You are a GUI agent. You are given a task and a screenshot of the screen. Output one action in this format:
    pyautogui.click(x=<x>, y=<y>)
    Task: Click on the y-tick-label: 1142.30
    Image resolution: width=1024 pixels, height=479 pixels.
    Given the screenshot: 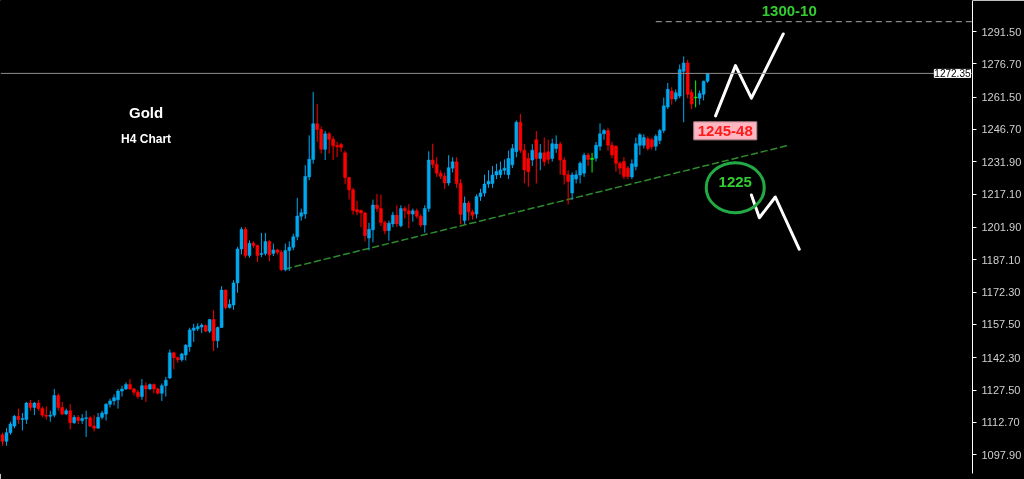 What is the action you would take?
    pyautogui.click(x=1001, y=357)
    